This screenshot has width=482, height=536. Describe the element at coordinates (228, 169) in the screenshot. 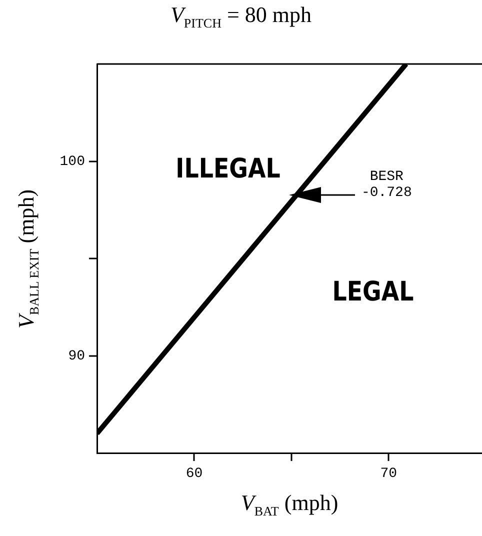

I see `annotation: ILLEGAL` at that location.